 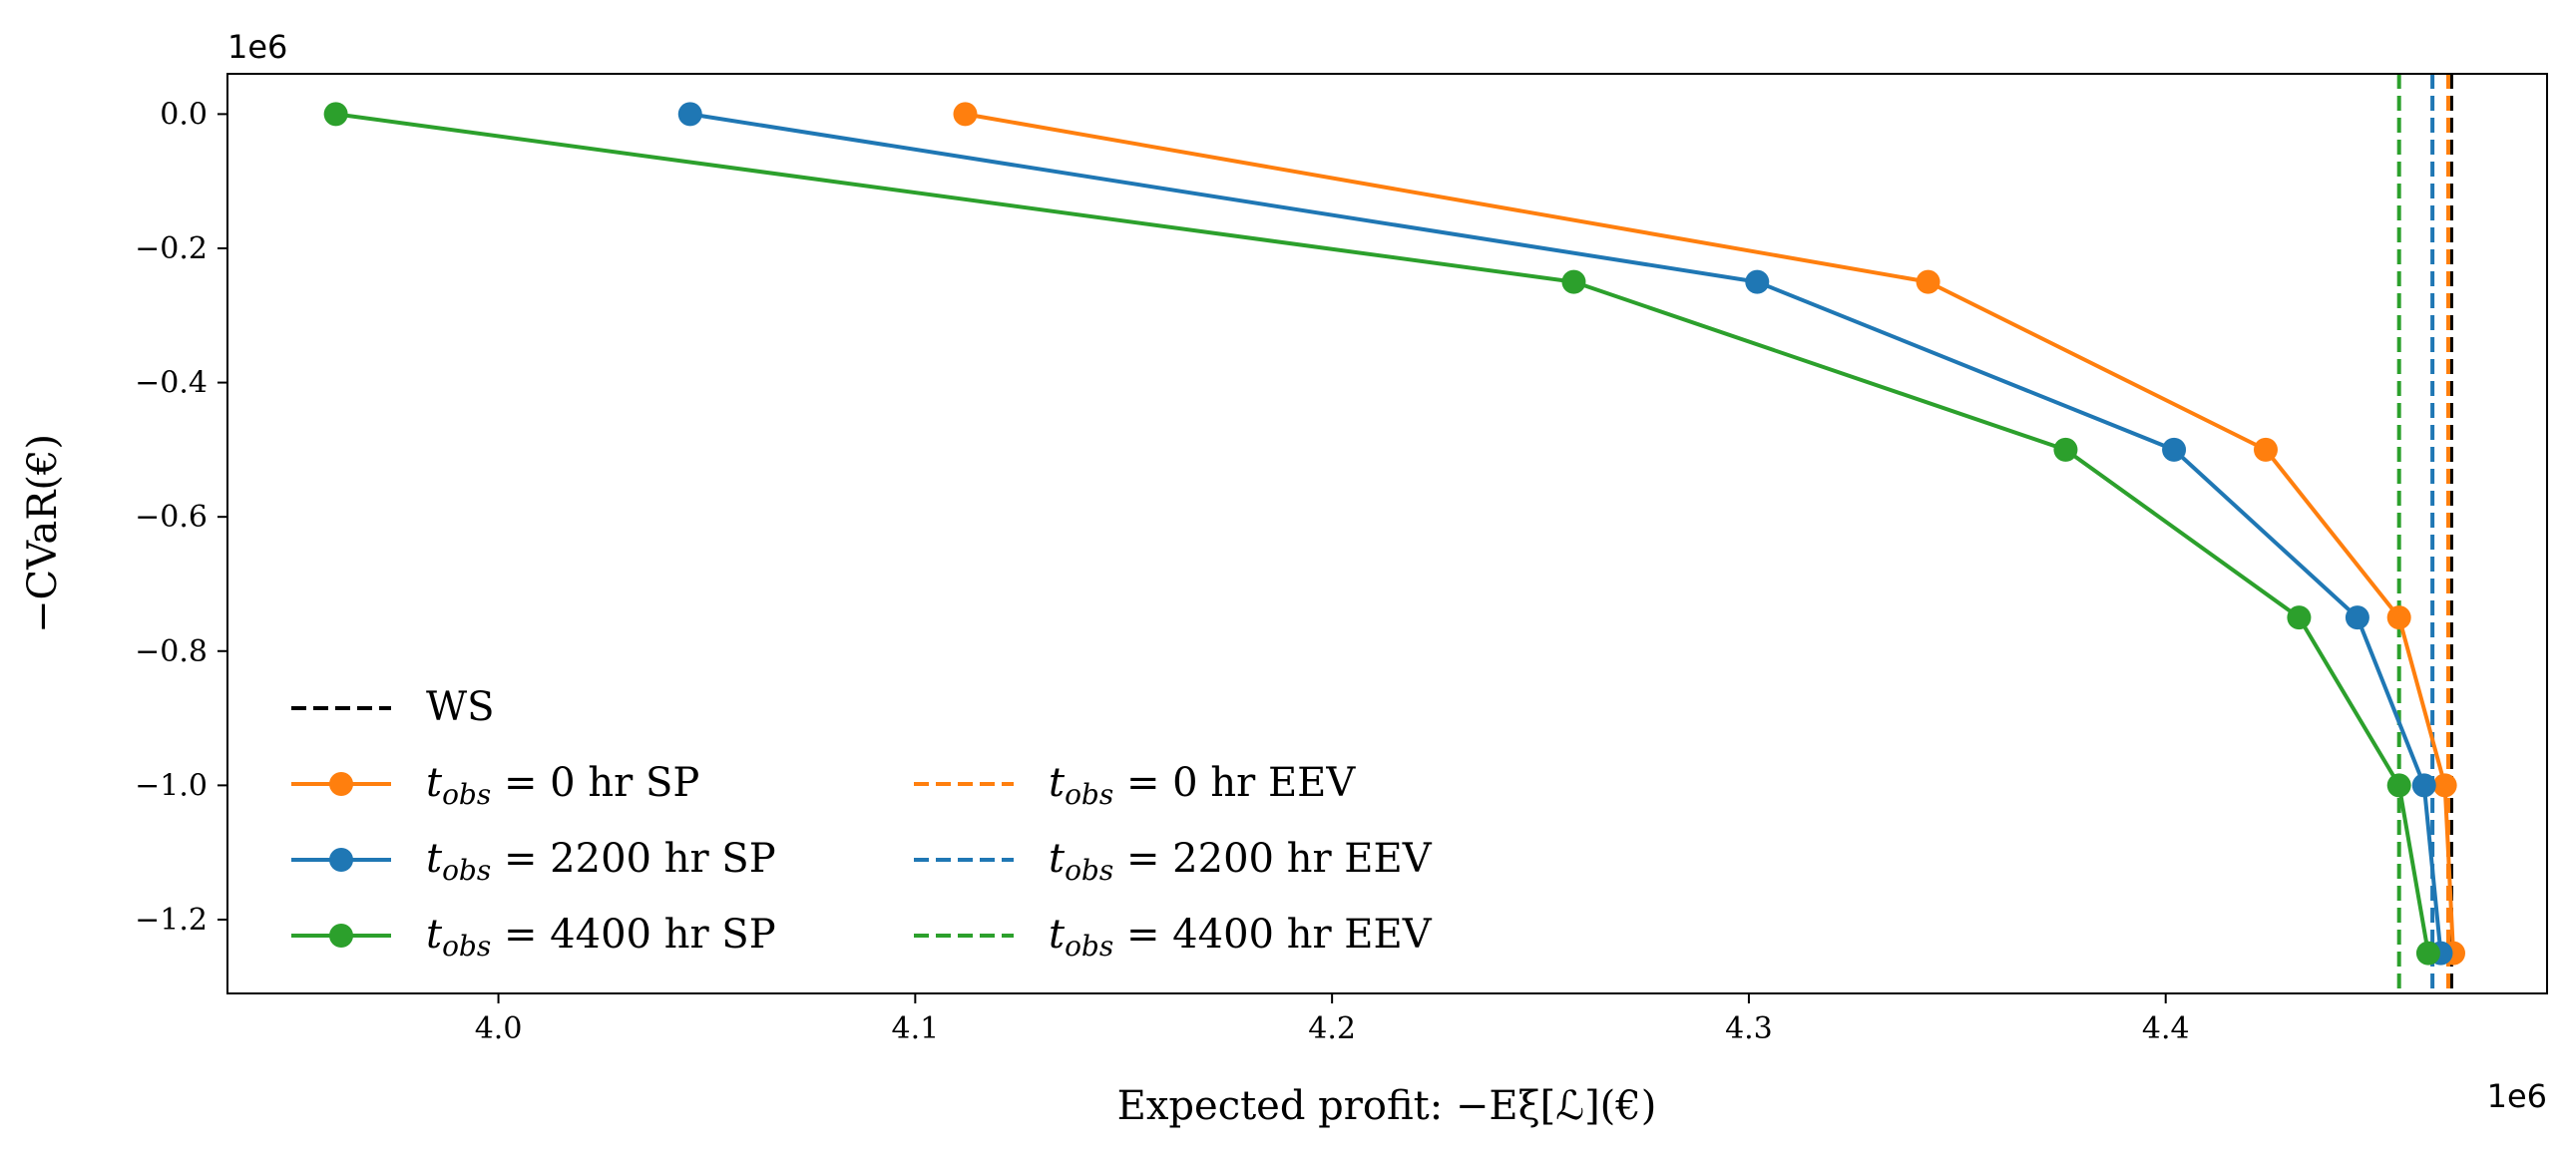 I want to click on legend-entry-t-obs-0-hr-eev: tobs = 0 hr EEV, so click(x=1135, y=785).